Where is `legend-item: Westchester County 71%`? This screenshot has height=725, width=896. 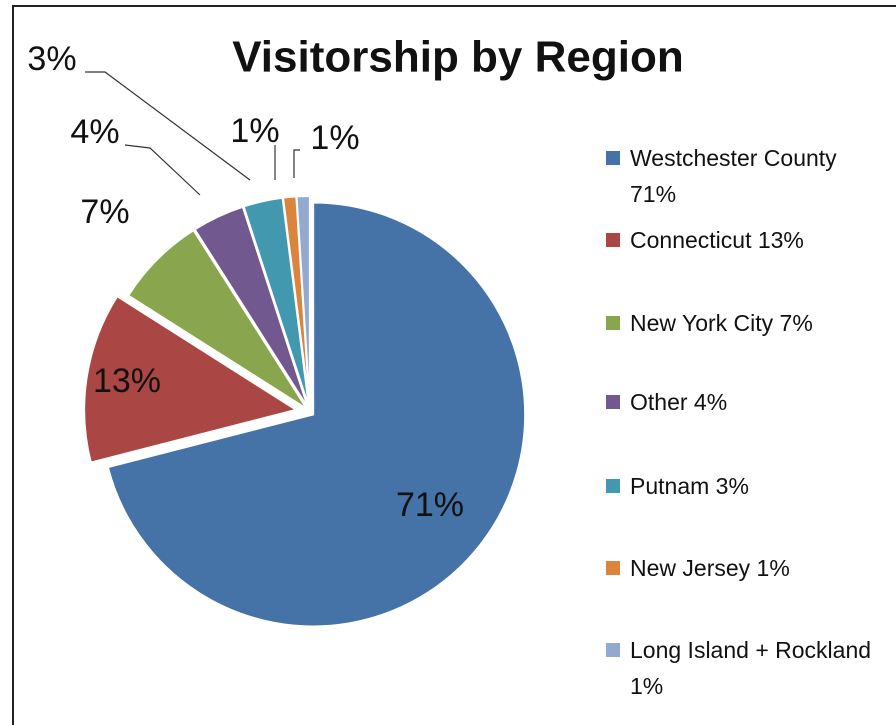 legend-item: Westchester County 71% is located at coordinates (741, 176).